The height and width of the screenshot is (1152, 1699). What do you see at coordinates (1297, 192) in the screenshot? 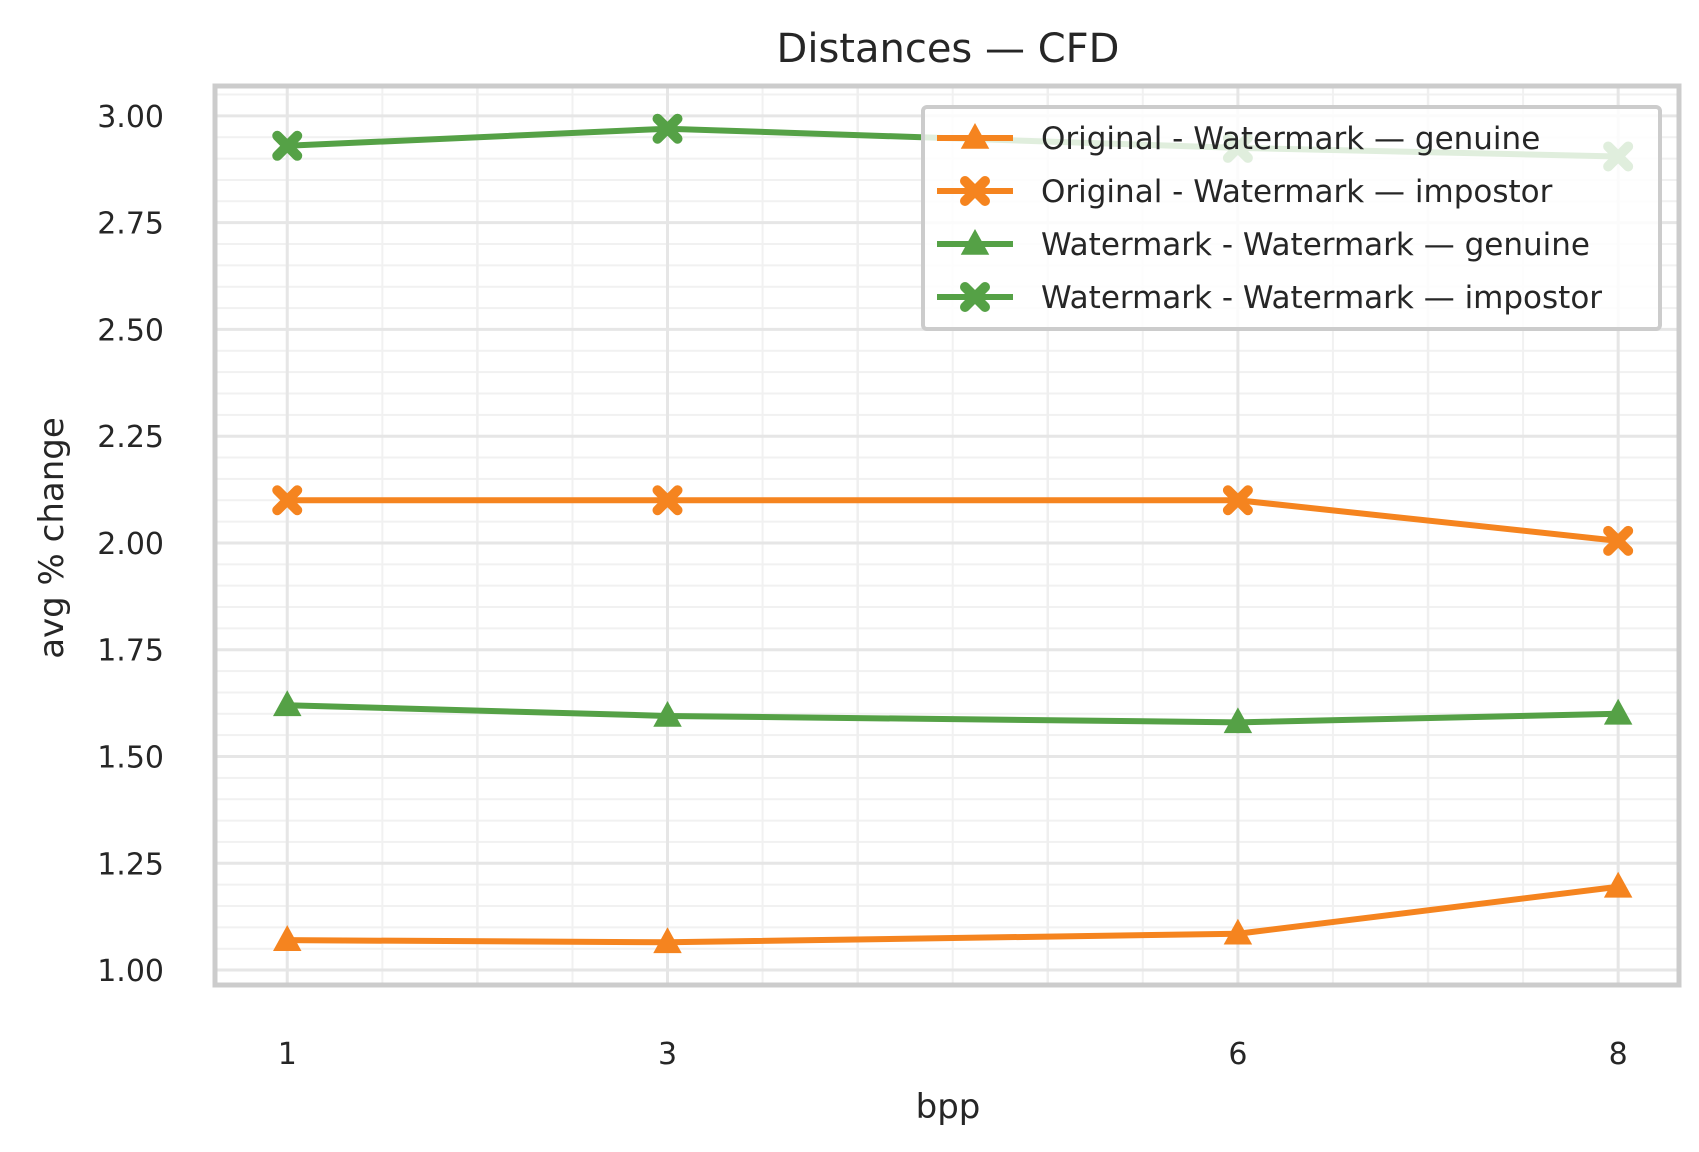
I see `legend-label: Original - Watermark — impostor` at bounding box center [1297, 192].